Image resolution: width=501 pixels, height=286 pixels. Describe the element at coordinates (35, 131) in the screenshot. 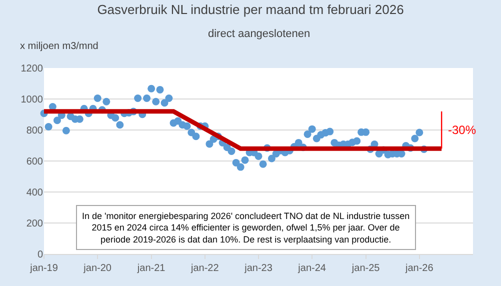

I see `y-tick-label: 800` at that location.